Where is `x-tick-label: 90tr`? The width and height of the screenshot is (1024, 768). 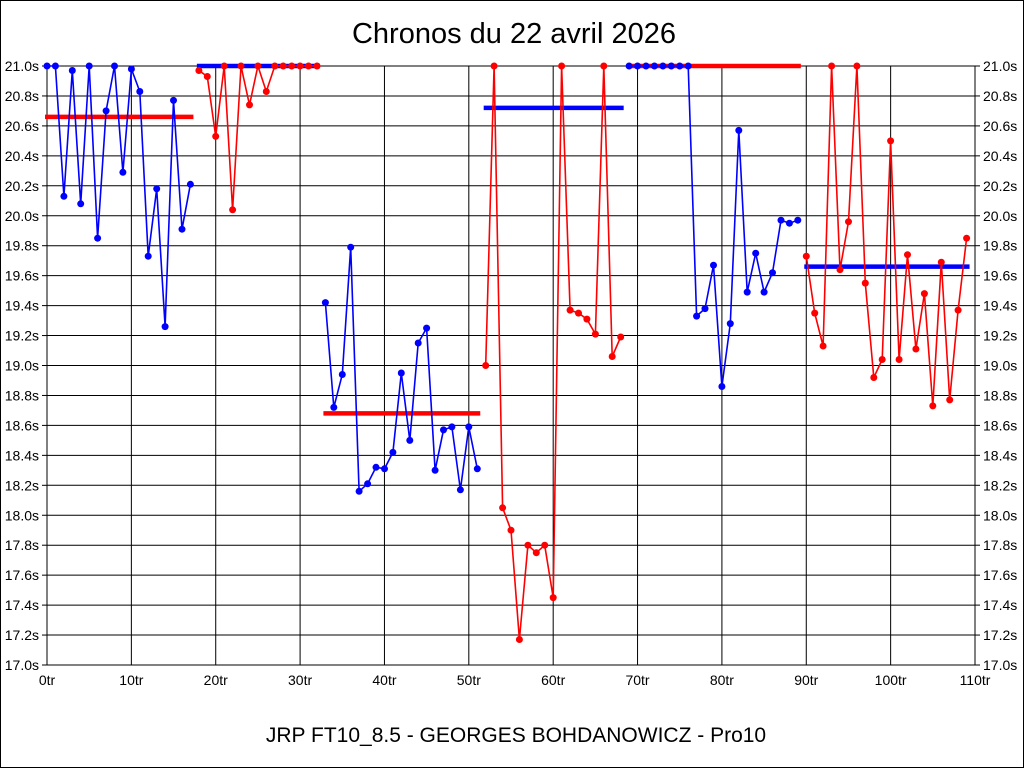
x-tick-label: 90tr is located at coordinates (806, 680).